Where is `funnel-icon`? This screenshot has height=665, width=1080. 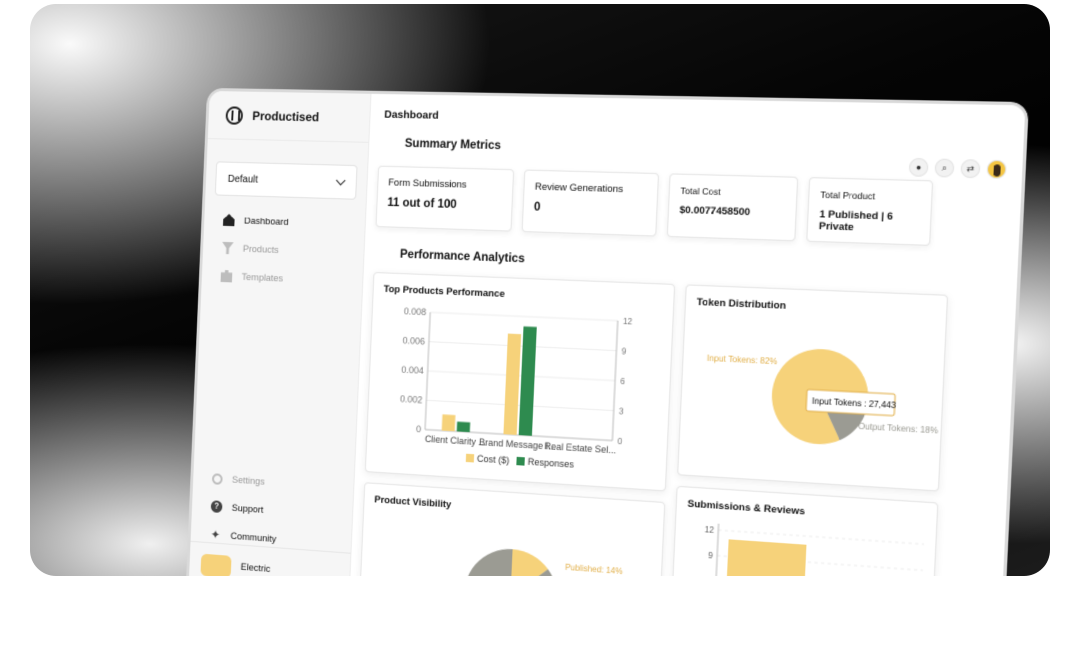 funnel-icon is located at coordinates (228, 248).